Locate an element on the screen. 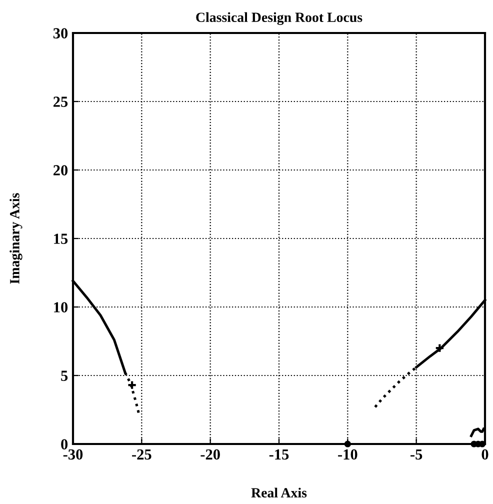 This screenshot has height=504, width=493. x-tick-label: -30 is located at coordinates (73, 454).